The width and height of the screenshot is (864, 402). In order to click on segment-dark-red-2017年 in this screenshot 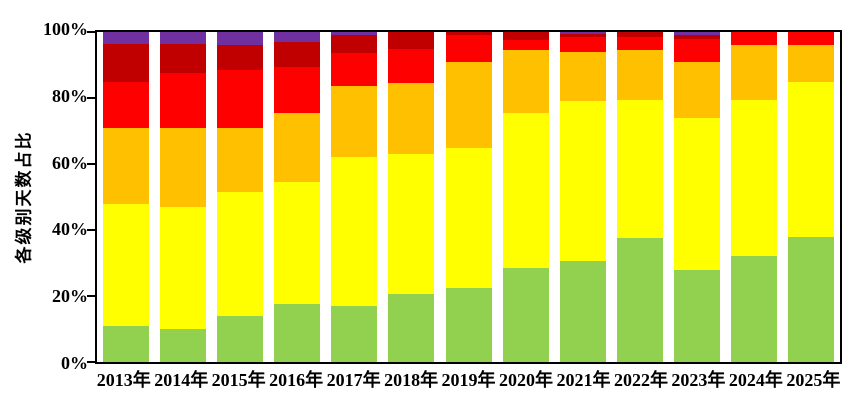, I will do `click(354, 44)`.